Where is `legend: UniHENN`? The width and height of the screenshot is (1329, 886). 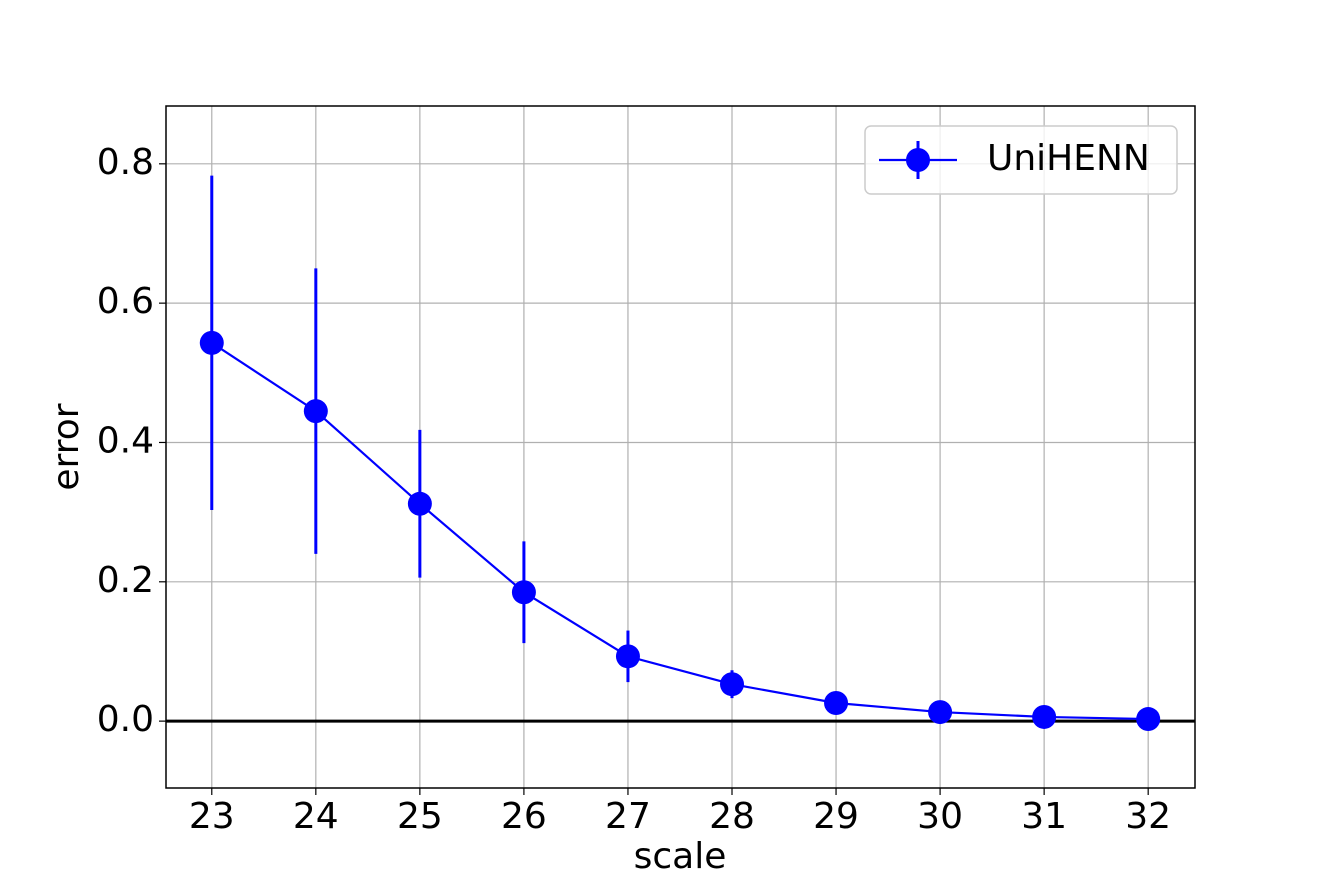
legend: UniHENN is located at coordinates (1021, 160).